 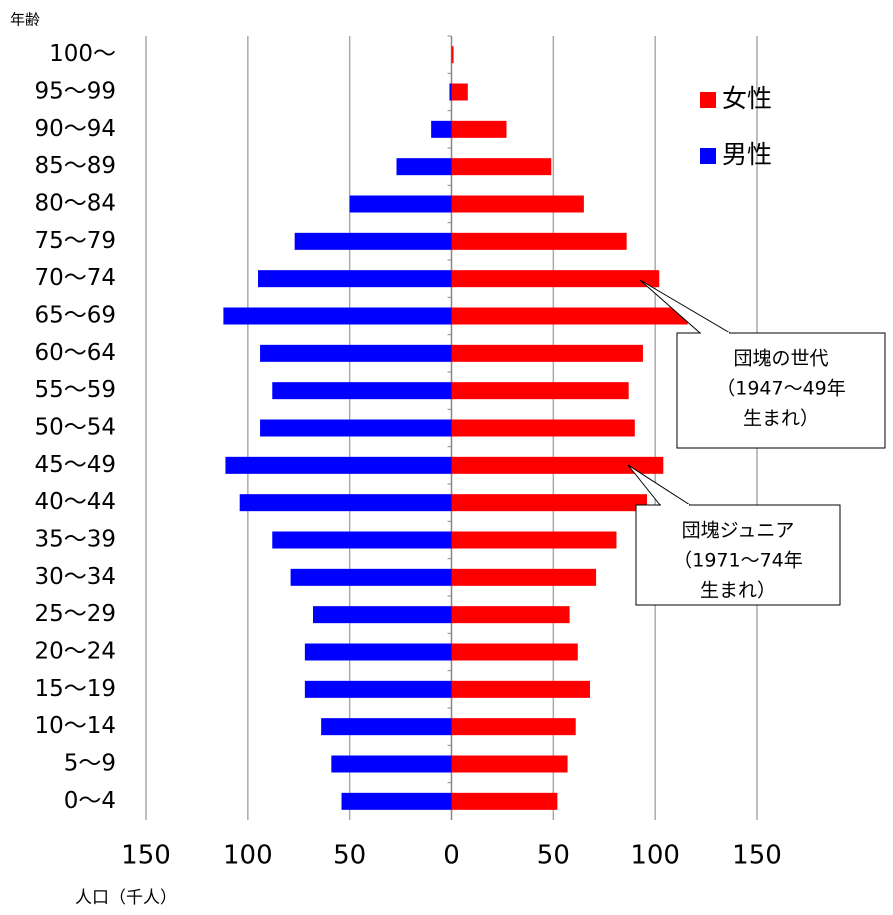 What do you see at coordinates (126, 898) in the screenshot?
I see `x-axis-title: 人口（千人）` at bounding box center [126, 898].